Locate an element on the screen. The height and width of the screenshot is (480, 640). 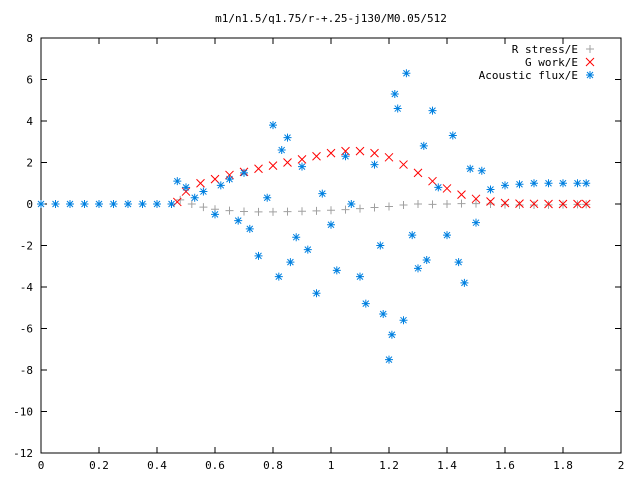
y-tick-label: 8 is located at coordinates (29, 38).